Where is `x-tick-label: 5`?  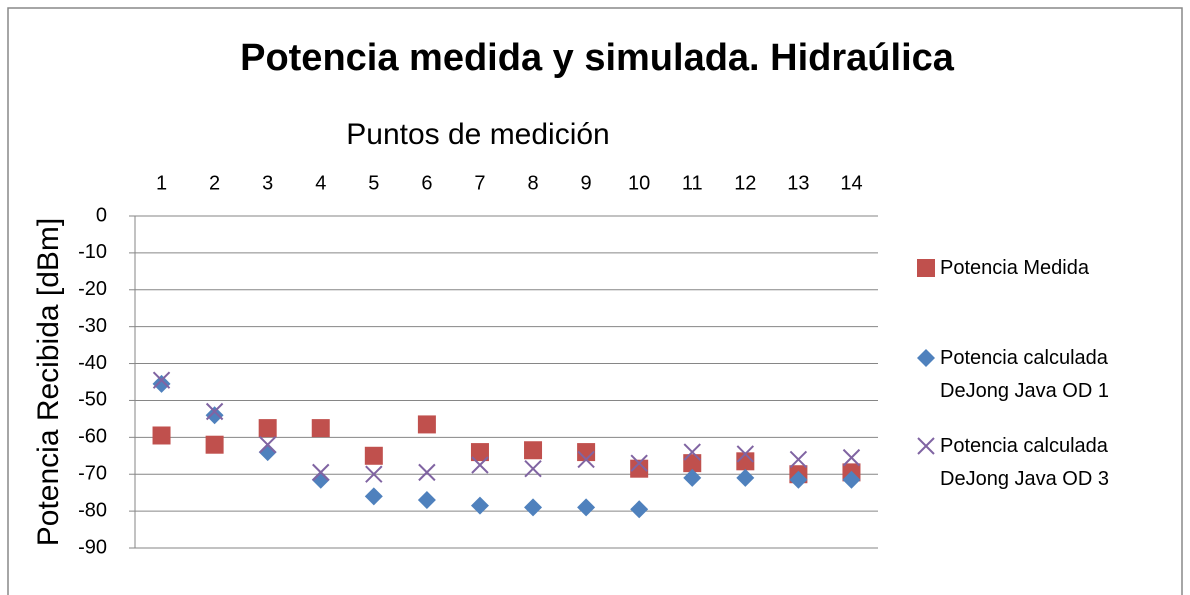 x-tick-label: 5 is located at coordinates (373, 183).